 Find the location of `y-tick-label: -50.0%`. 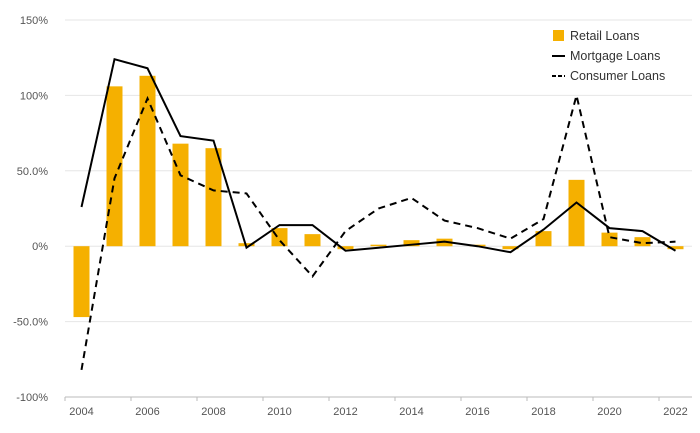

y-tick-label: -50.0% is located at coordinates (30, 323).